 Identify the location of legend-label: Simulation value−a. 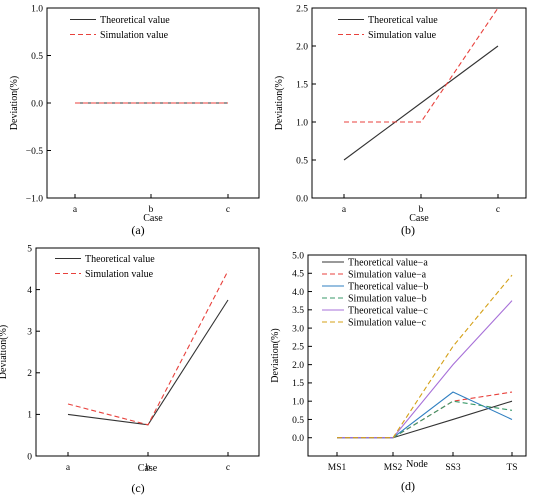
(387, 275).